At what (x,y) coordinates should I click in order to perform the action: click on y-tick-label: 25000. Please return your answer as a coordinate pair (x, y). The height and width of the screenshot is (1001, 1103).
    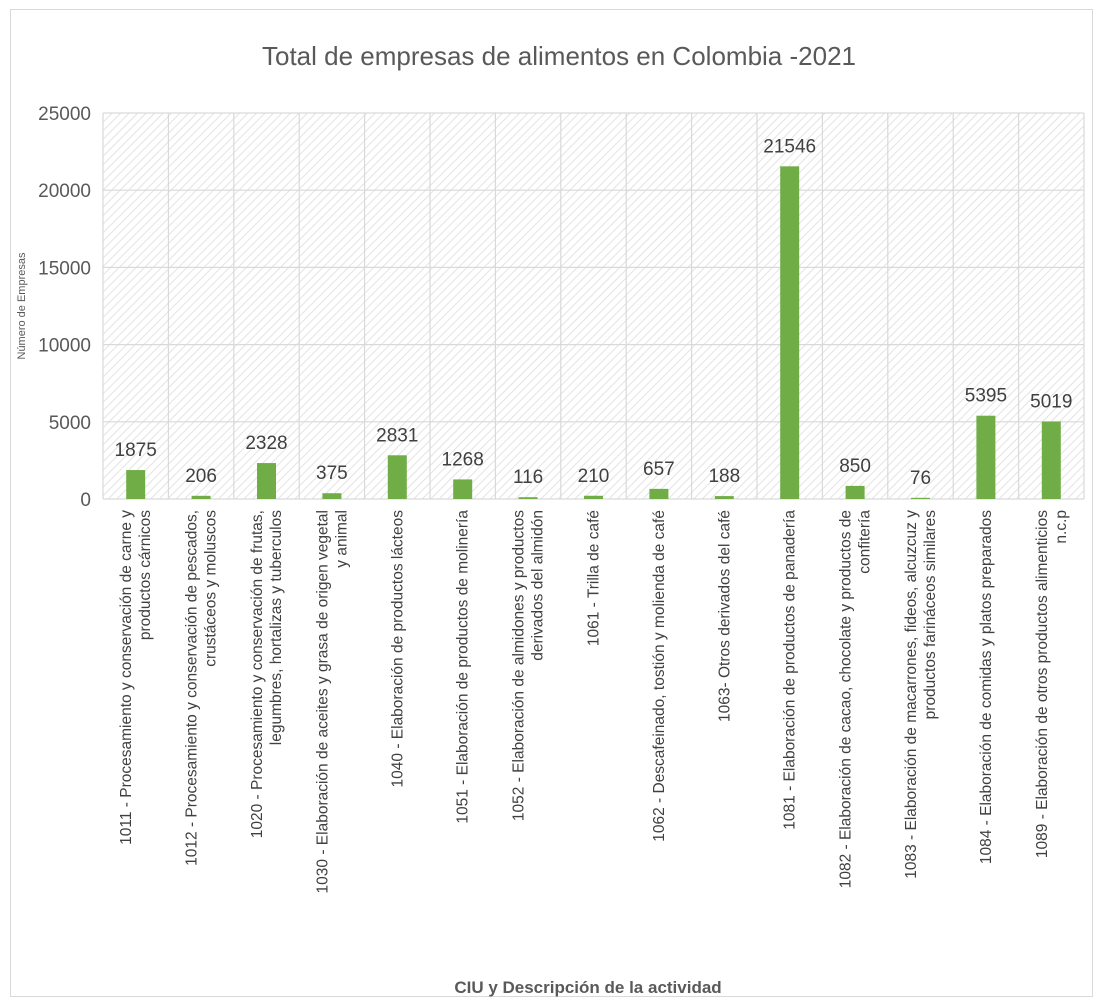
    Looking at the image, I should click on (64, 114).